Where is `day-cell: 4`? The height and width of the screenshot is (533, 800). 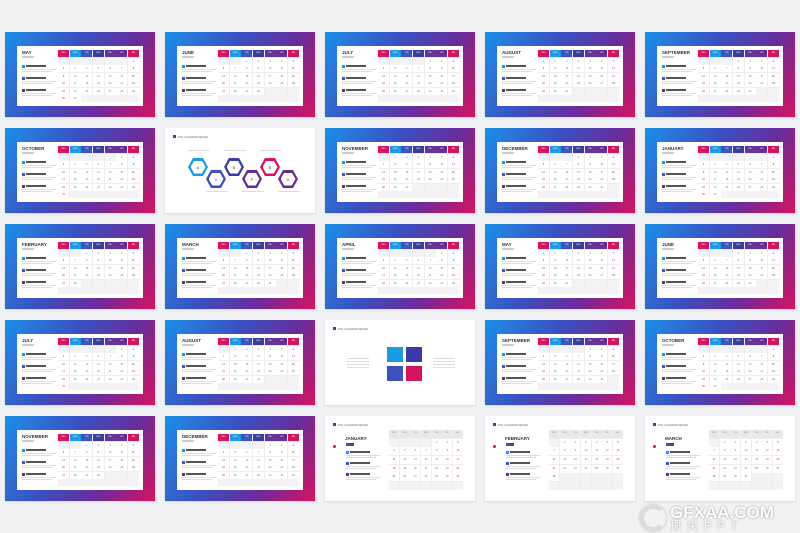 day-cell: 4 is located at coordinates (578, 61).